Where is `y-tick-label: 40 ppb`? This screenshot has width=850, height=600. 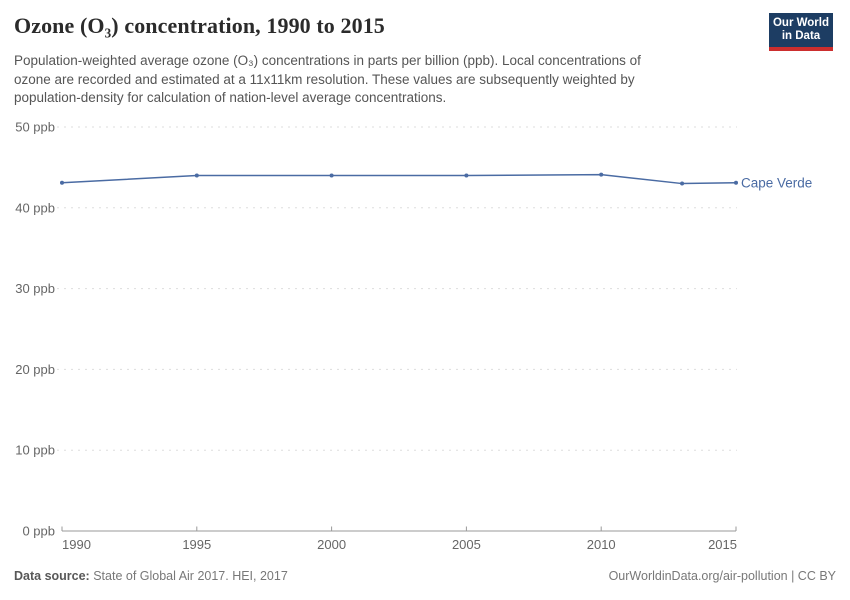 y-tick-label: 40 ppb is located at coordinates (35, 207).